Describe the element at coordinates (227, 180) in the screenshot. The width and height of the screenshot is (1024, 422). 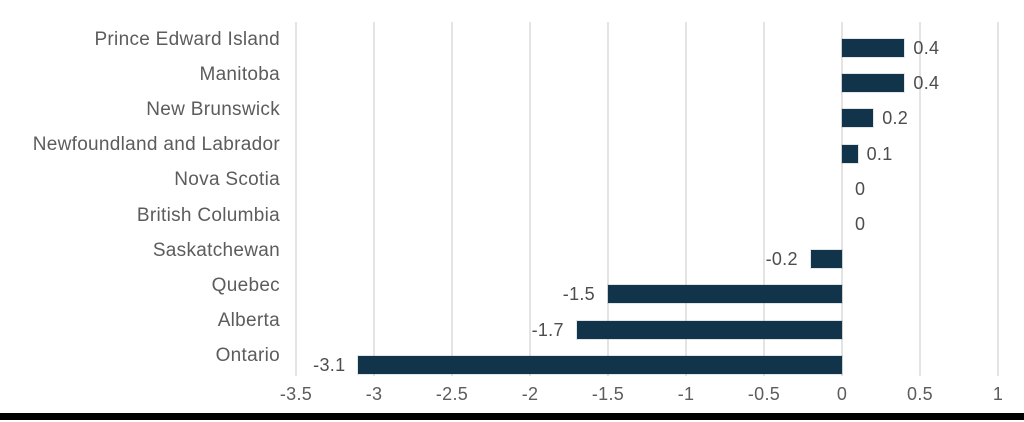
I see `category-label: Nova Scotia` at that location.